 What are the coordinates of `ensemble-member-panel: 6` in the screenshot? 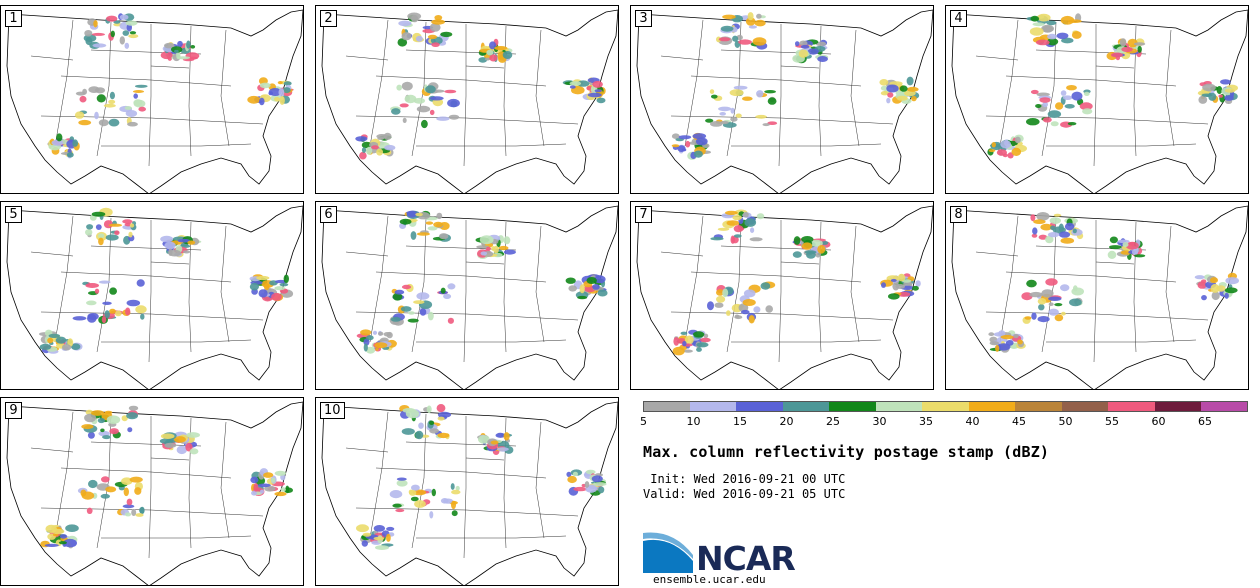 It's located at (467, 295).